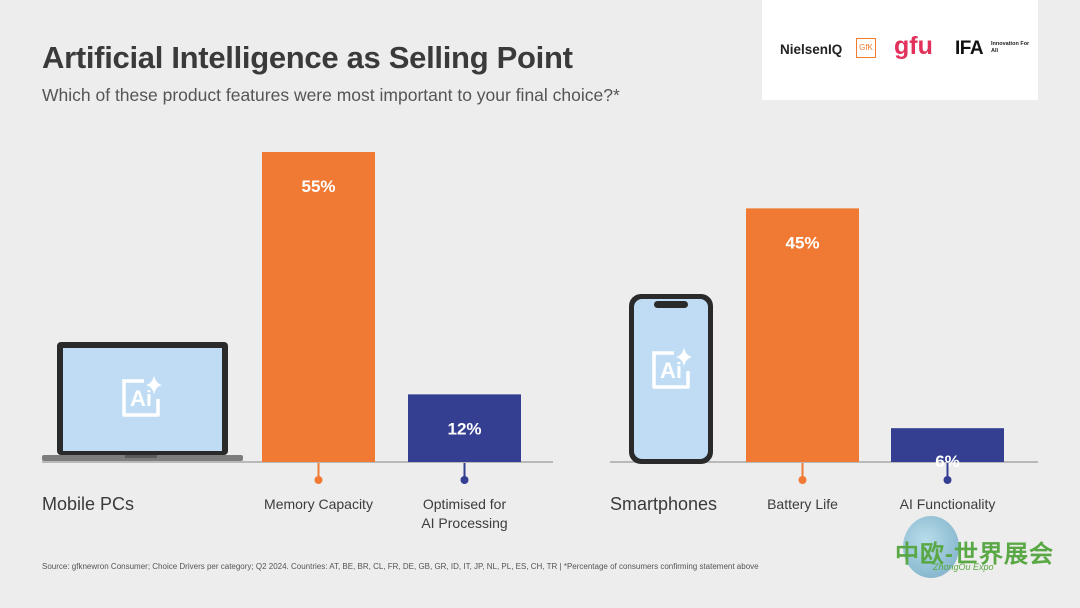 This screenshot has height=608, width=1080. I want to click on laptop-notch, so click(141, 456).